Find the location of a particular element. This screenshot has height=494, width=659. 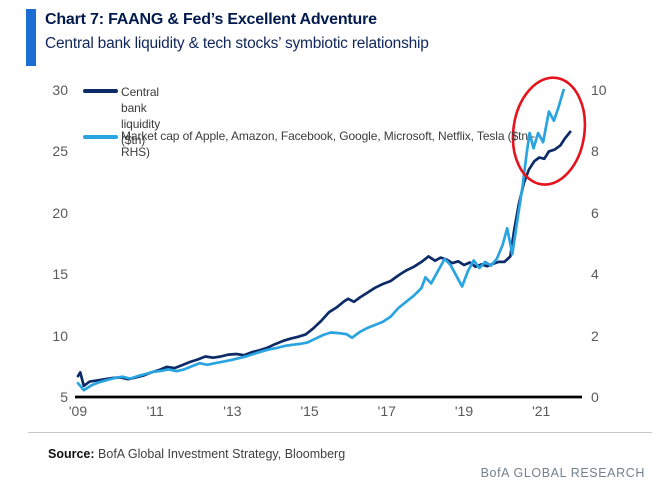

y-right-tick-0: 0 is located at coordinates (595, 397).